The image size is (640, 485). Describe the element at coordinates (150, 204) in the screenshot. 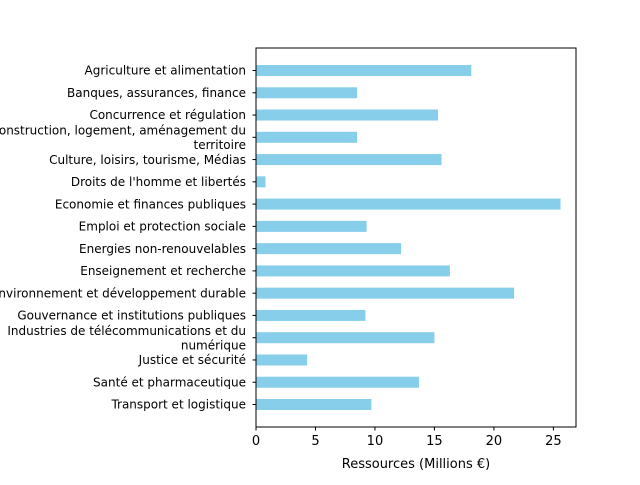

I see `y-tick-label: Economie et finances publiques` at that location.